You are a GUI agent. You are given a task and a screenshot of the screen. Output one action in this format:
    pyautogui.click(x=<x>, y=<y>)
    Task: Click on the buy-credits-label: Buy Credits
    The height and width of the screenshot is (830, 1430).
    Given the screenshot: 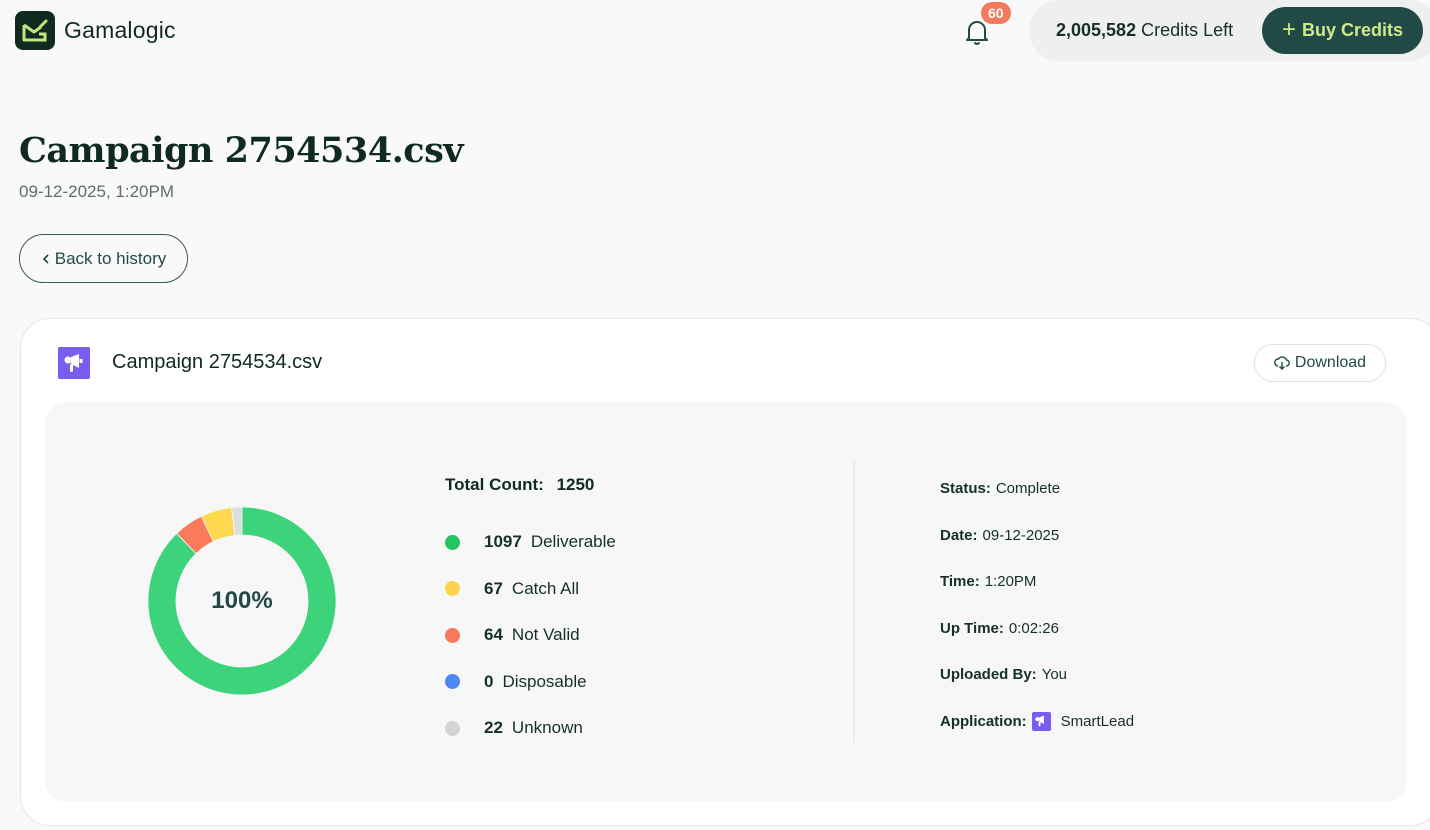 What is the action you would take?
    pyautogui.click(x=1352, y=30)
    